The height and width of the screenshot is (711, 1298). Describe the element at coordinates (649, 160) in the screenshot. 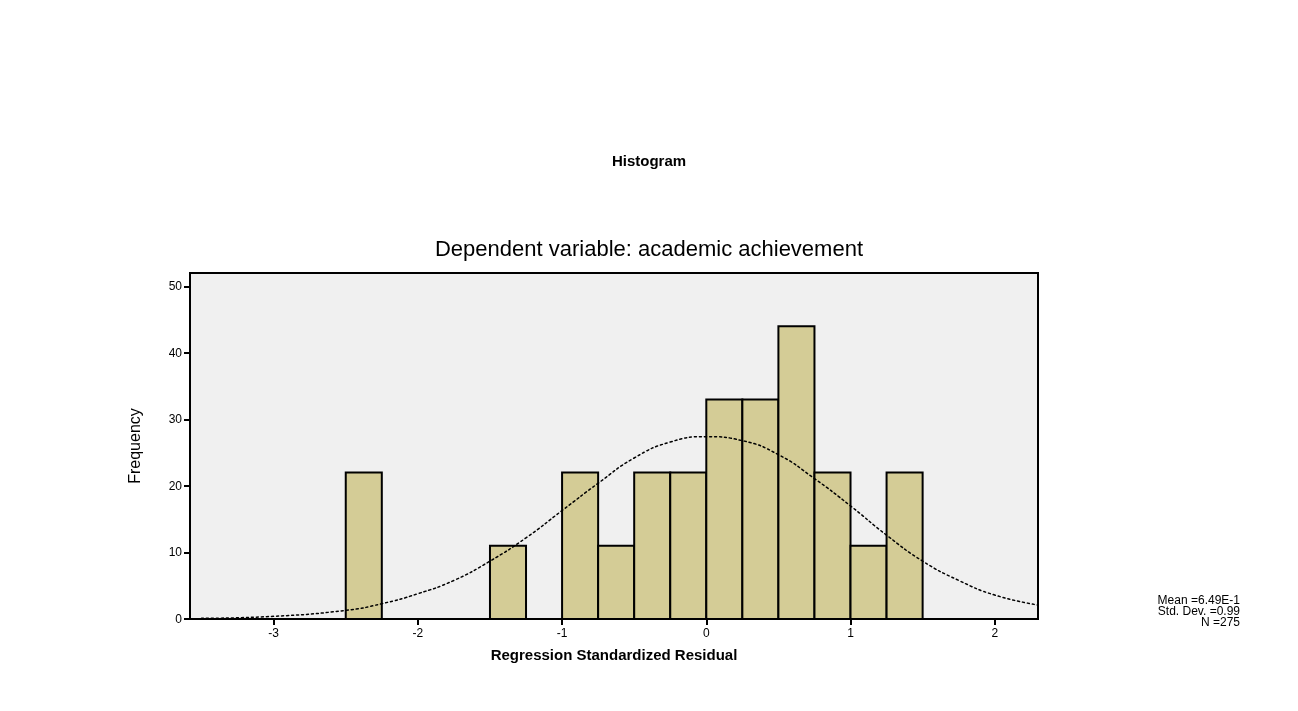

I see `chart-title: Histogram` at that location.